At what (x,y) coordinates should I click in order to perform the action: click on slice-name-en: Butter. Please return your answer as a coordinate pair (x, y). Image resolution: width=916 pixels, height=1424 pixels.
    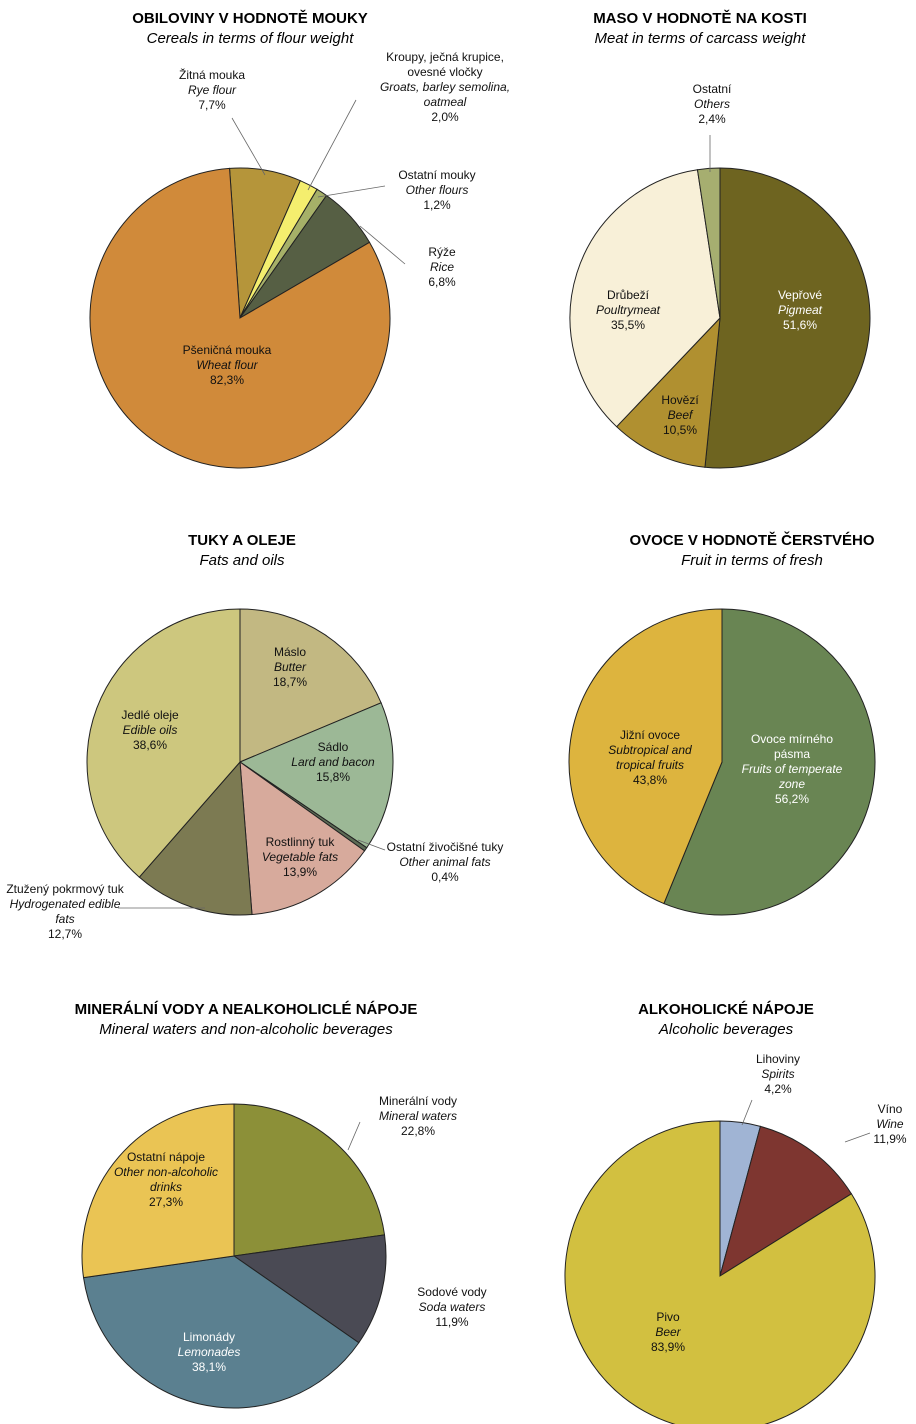
    Looking at the image, I should click on (289, 667).